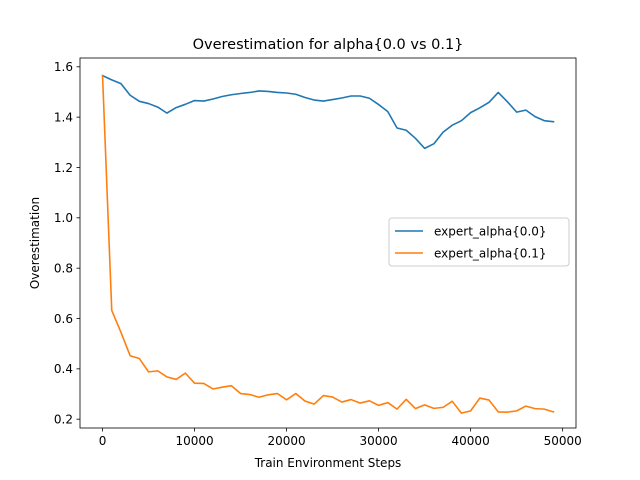 The height and width of the screenshot is (480, 640). What do you see at coordinates (103, 441) in the screenshot?
I see `x-tick-label: 0` at bounding box center [103, 441].